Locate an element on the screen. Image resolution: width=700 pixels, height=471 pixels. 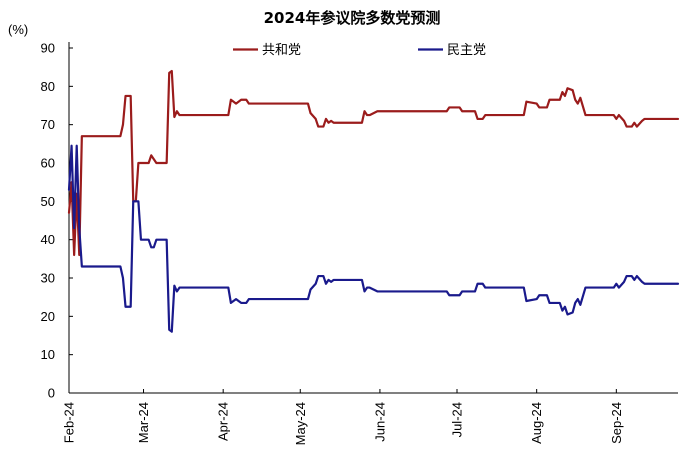
x-tick-label: Aug-24 is located at coordinates (536, 423).